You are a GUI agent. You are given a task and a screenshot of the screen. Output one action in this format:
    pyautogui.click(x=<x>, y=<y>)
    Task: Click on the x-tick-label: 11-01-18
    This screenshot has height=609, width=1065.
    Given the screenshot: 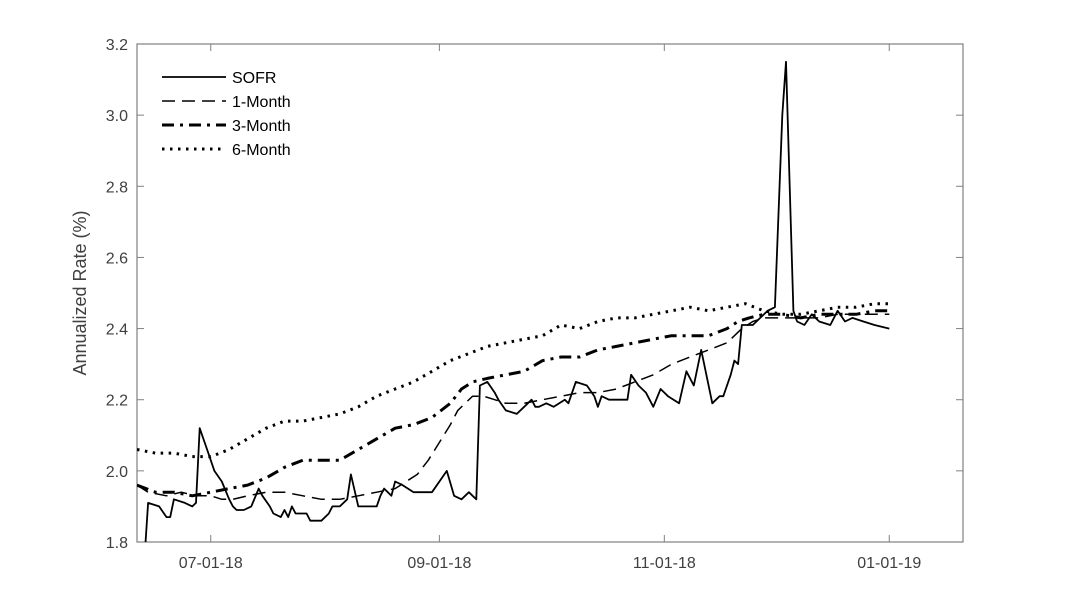 What is the action you would take?
    pyautogui.click(x=664, y=563)
    